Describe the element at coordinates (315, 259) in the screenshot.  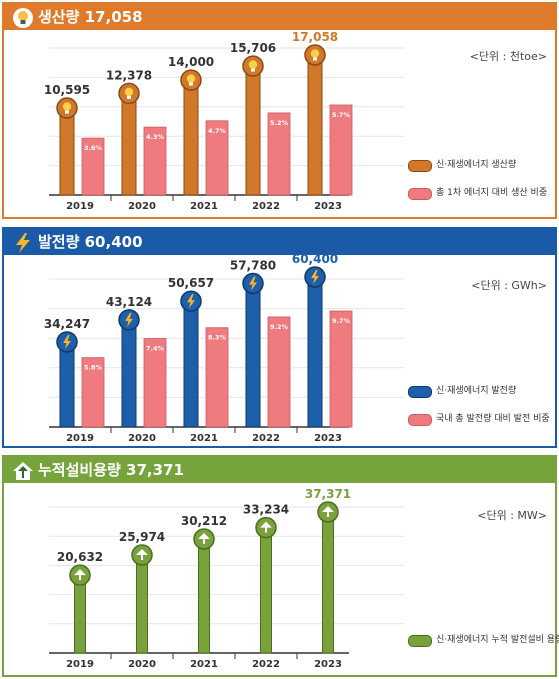
I see `data-label: 60,400` at that location.